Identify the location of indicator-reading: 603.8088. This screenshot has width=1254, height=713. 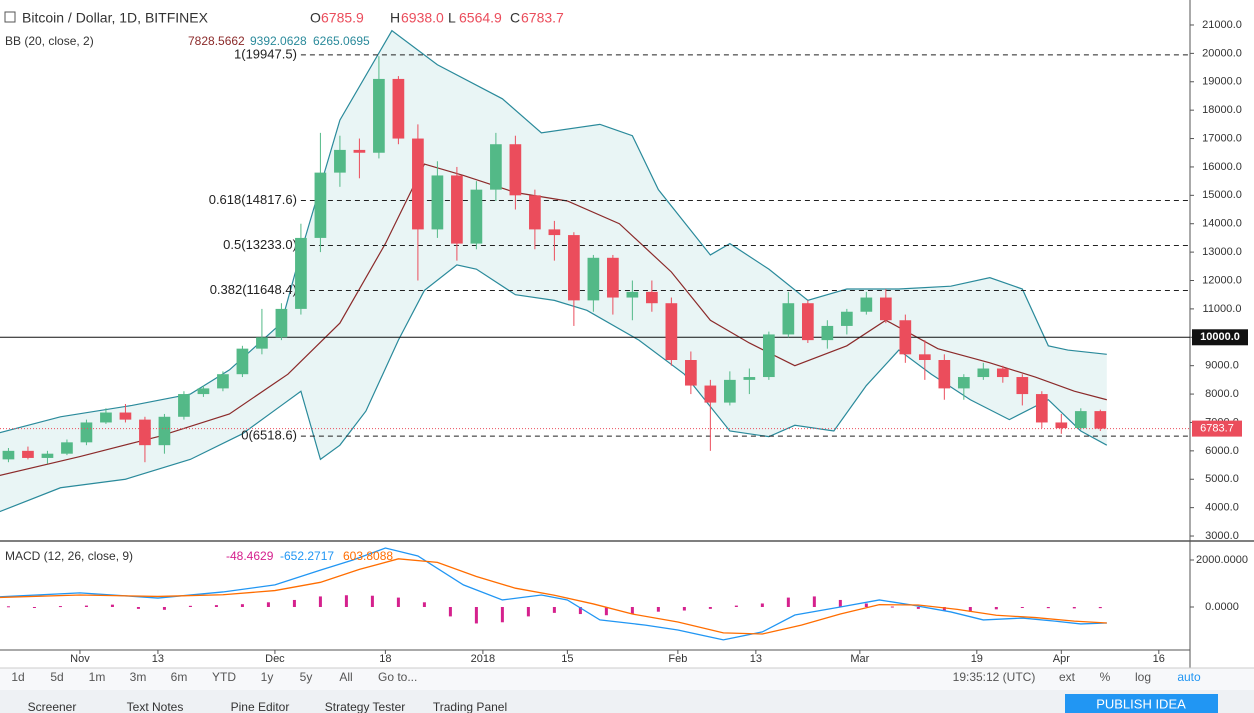
(368, 556).